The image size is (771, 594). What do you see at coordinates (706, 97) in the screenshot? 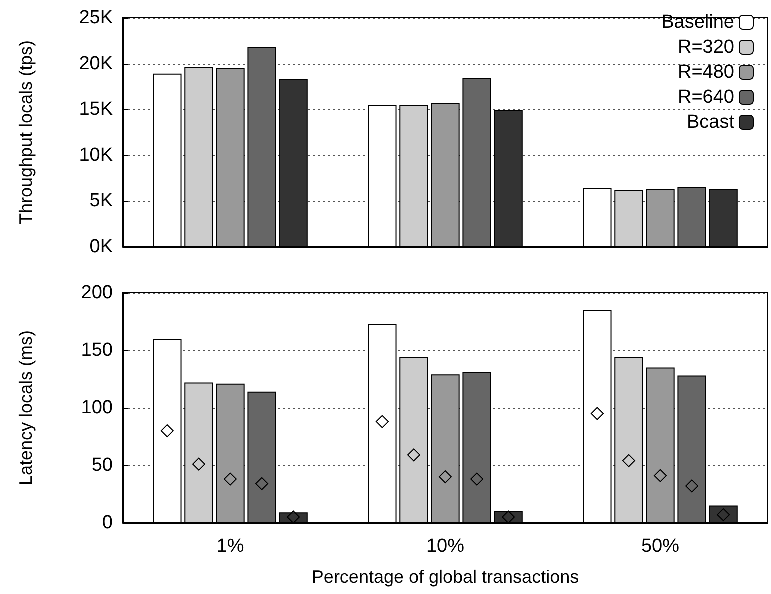
I see `legend-label: R=640` at bounding box center [706, 97].